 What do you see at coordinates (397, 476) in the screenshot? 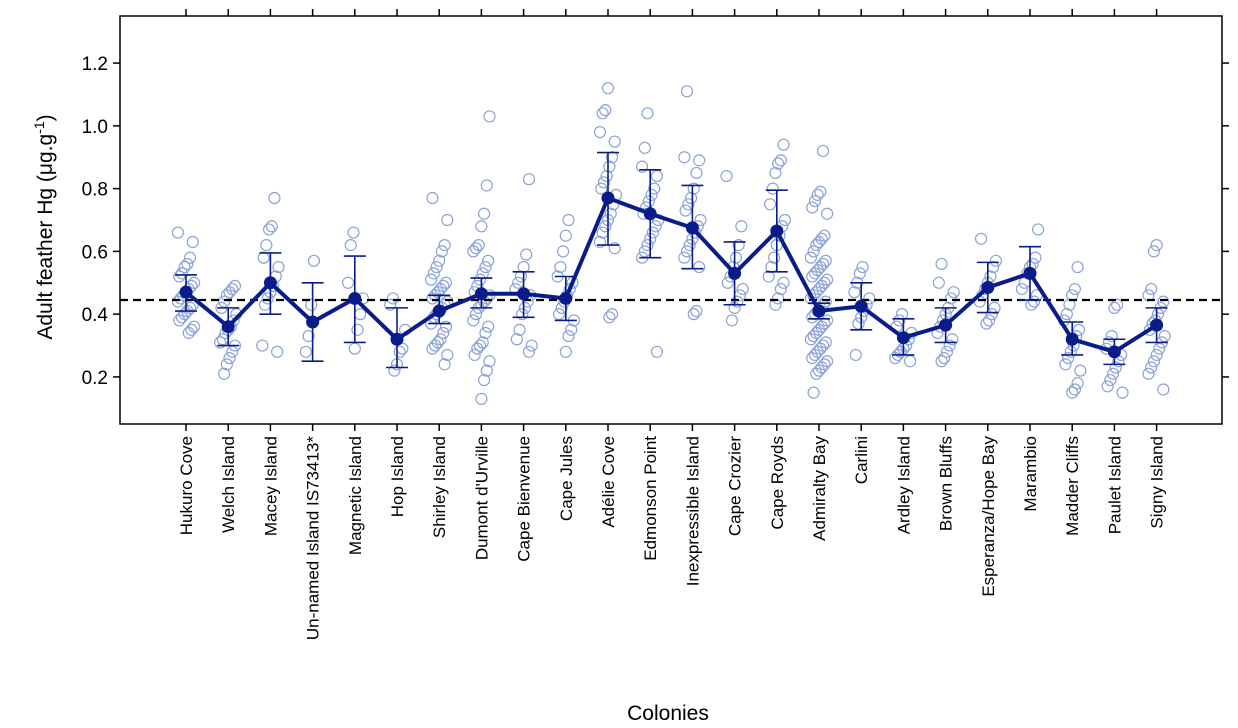
I see `x-tick-label: Hop Island` at bounding box center [397, 476].